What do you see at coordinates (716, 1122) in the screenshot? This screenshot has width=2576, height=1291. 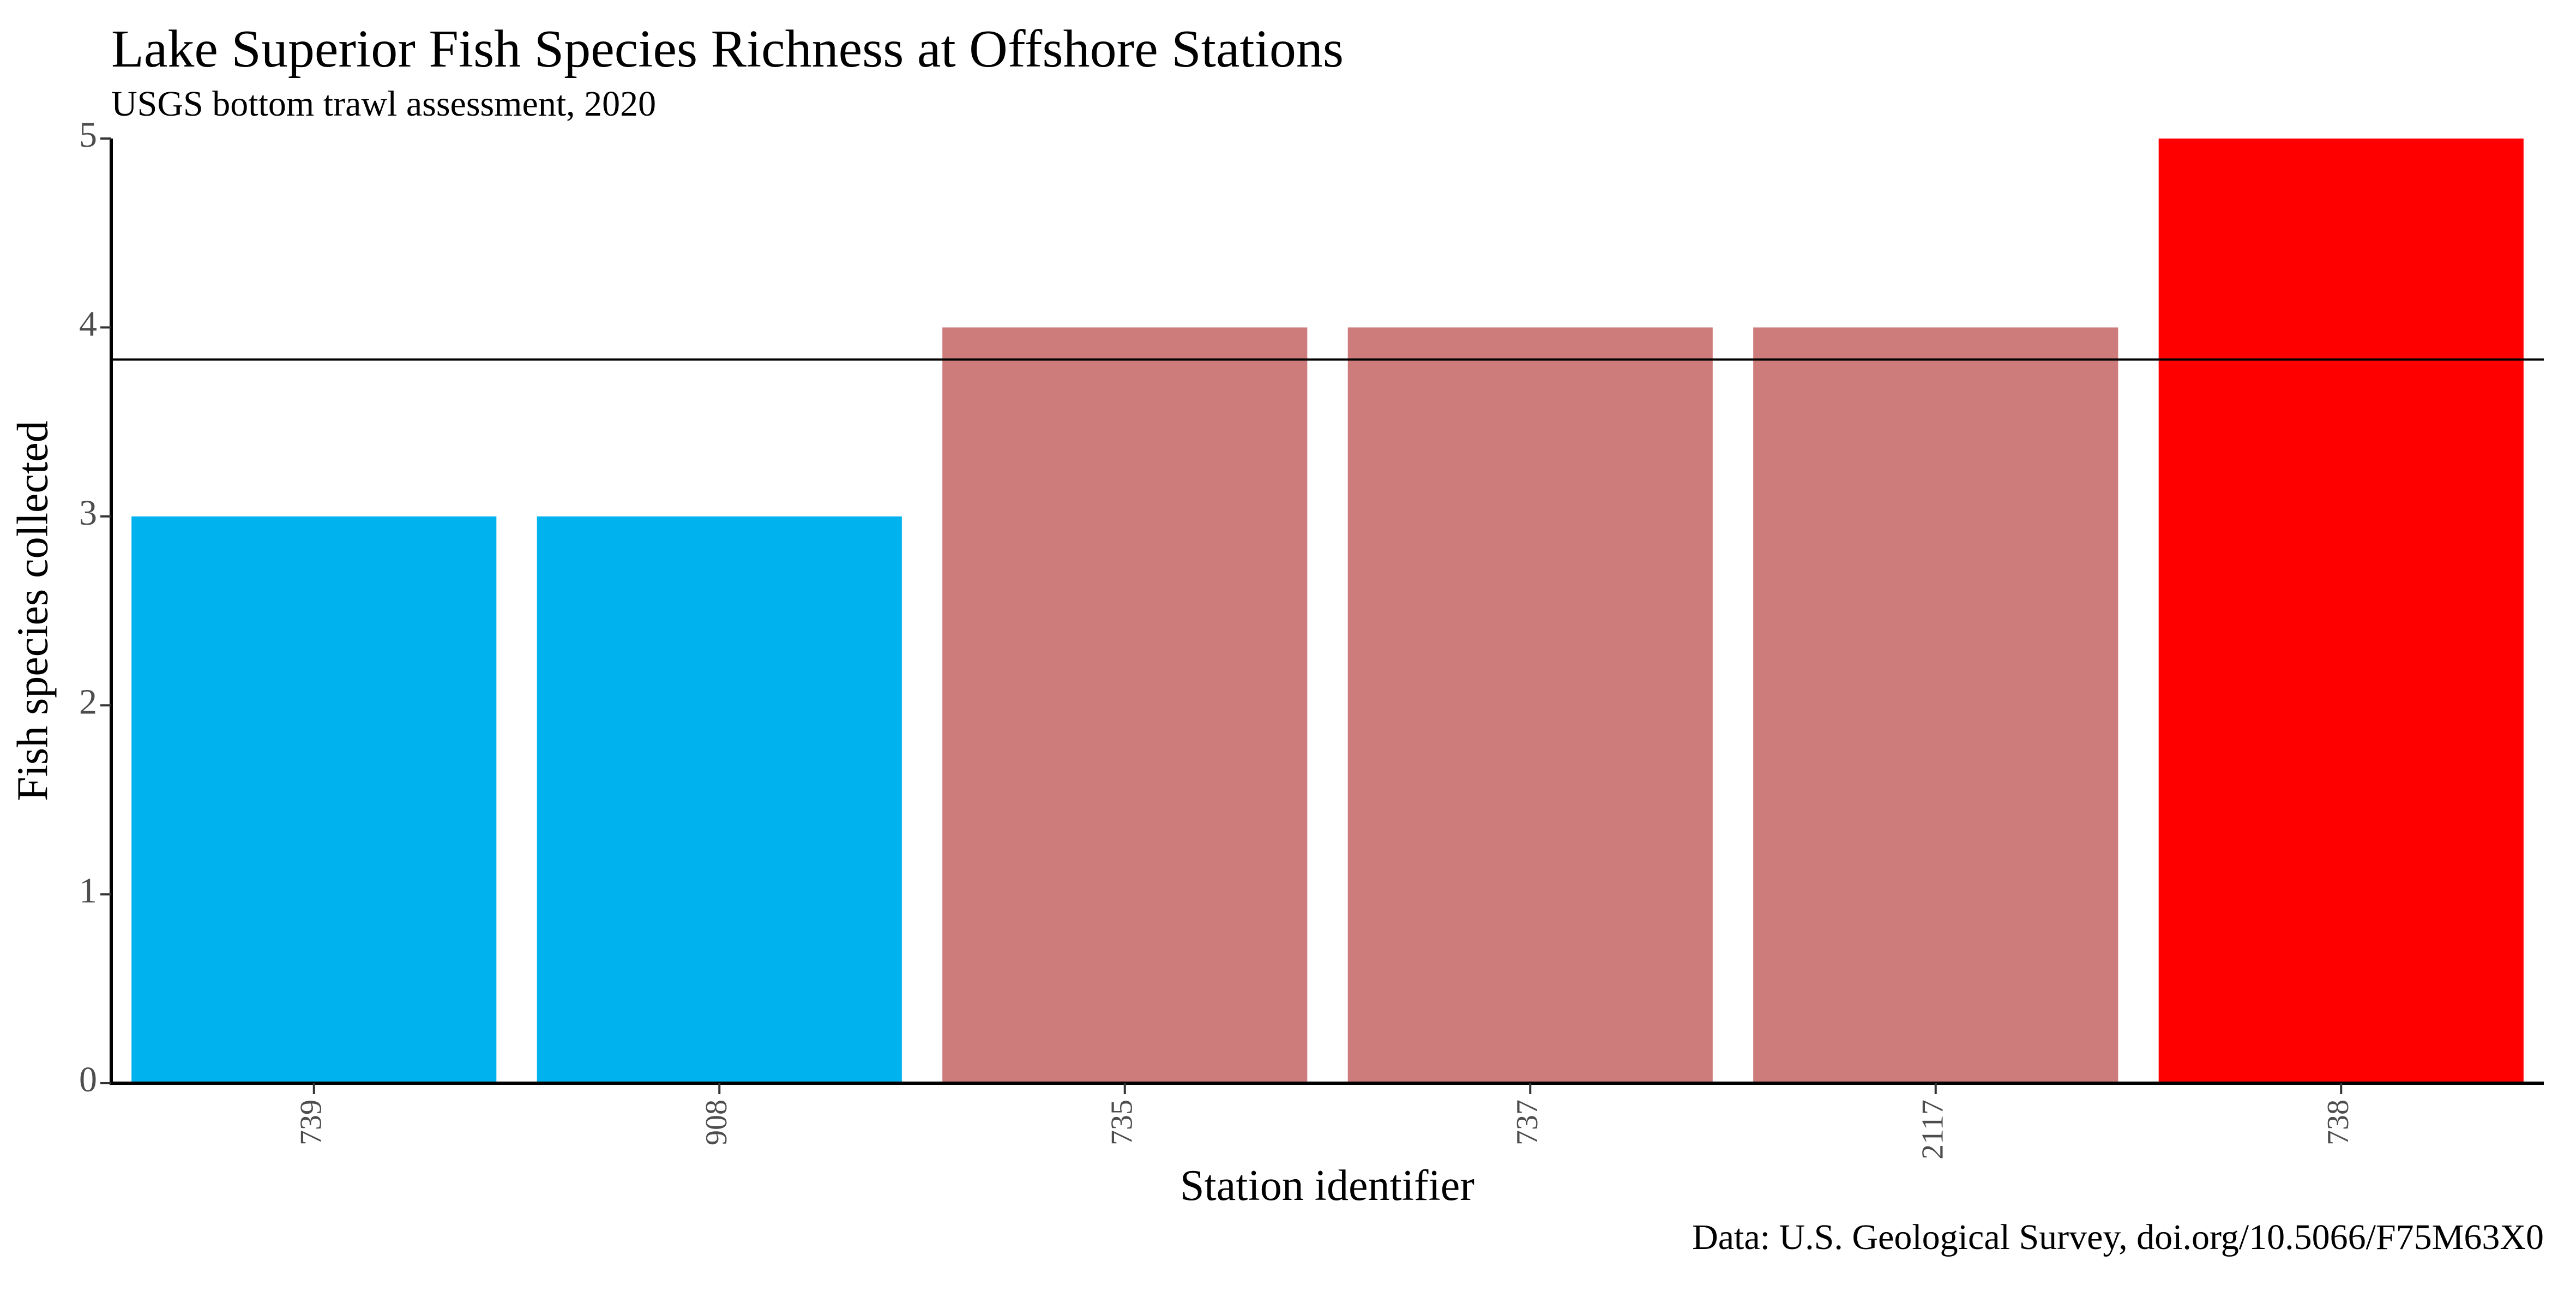 I see `x-tick-label: 908` at bounding box center [716, 1122].